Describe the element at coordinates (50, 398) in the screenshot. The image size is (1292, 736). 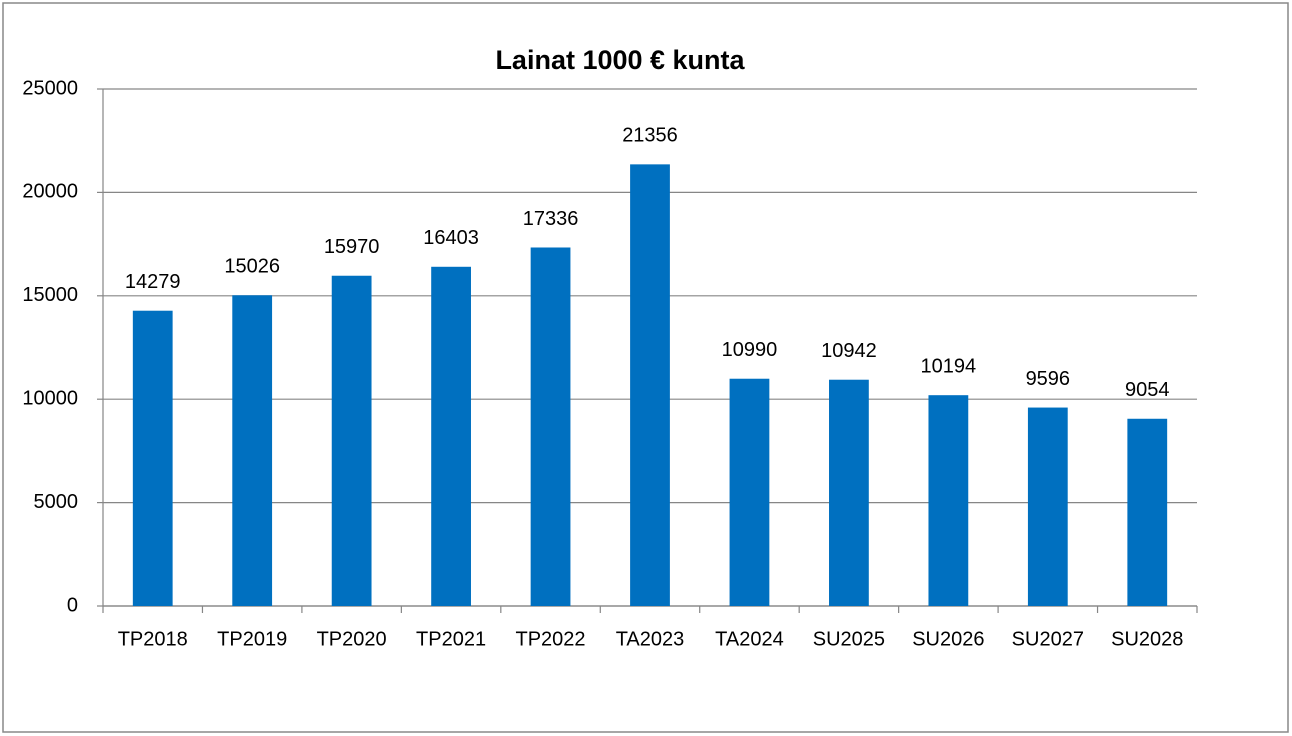
I see `y-tick-label: 10000` at that location.